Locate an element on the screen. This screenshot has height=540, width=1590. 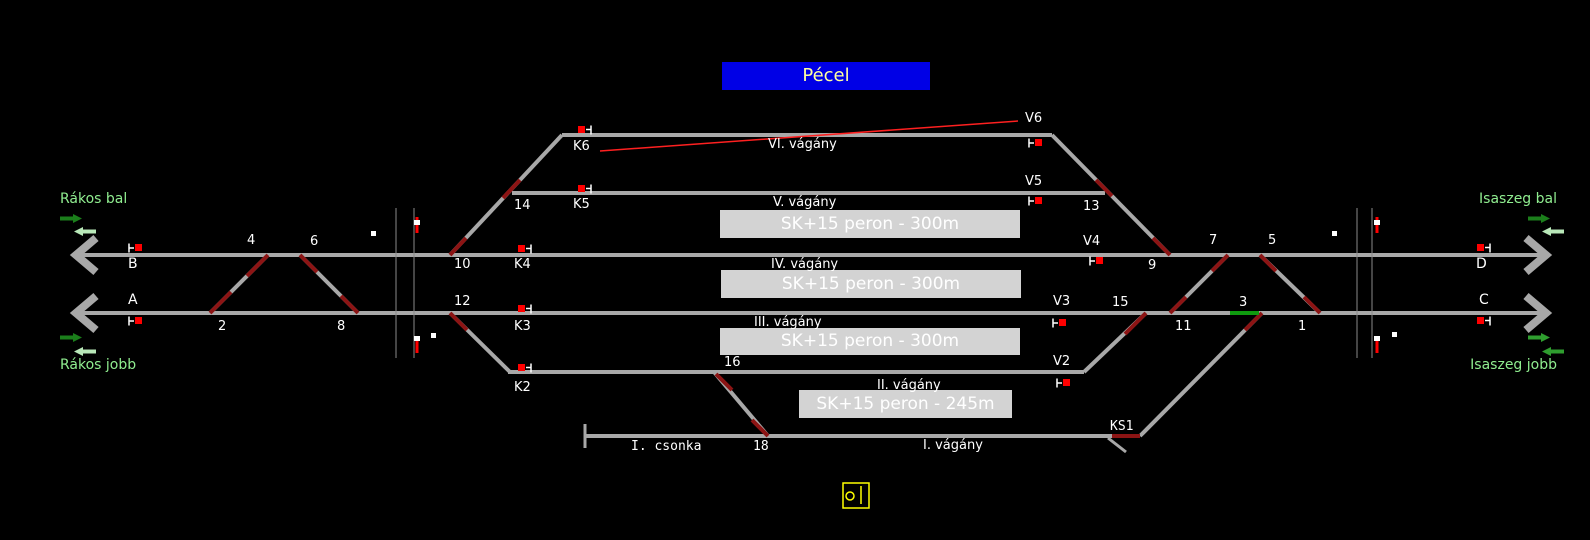
station-title: Pécel is located at coordinates (826, 76).